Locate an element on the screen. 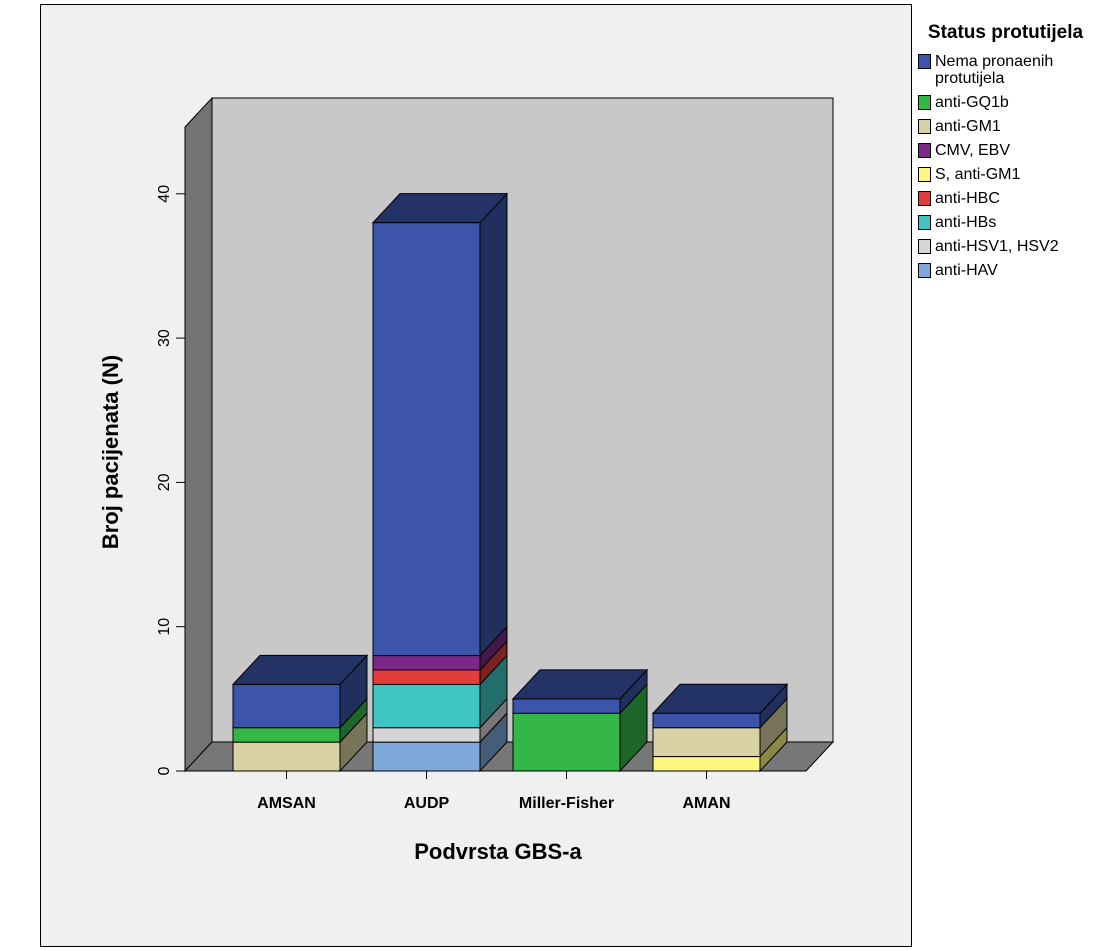  legend-label: anti-HBs is located at coordinates (966, 222).